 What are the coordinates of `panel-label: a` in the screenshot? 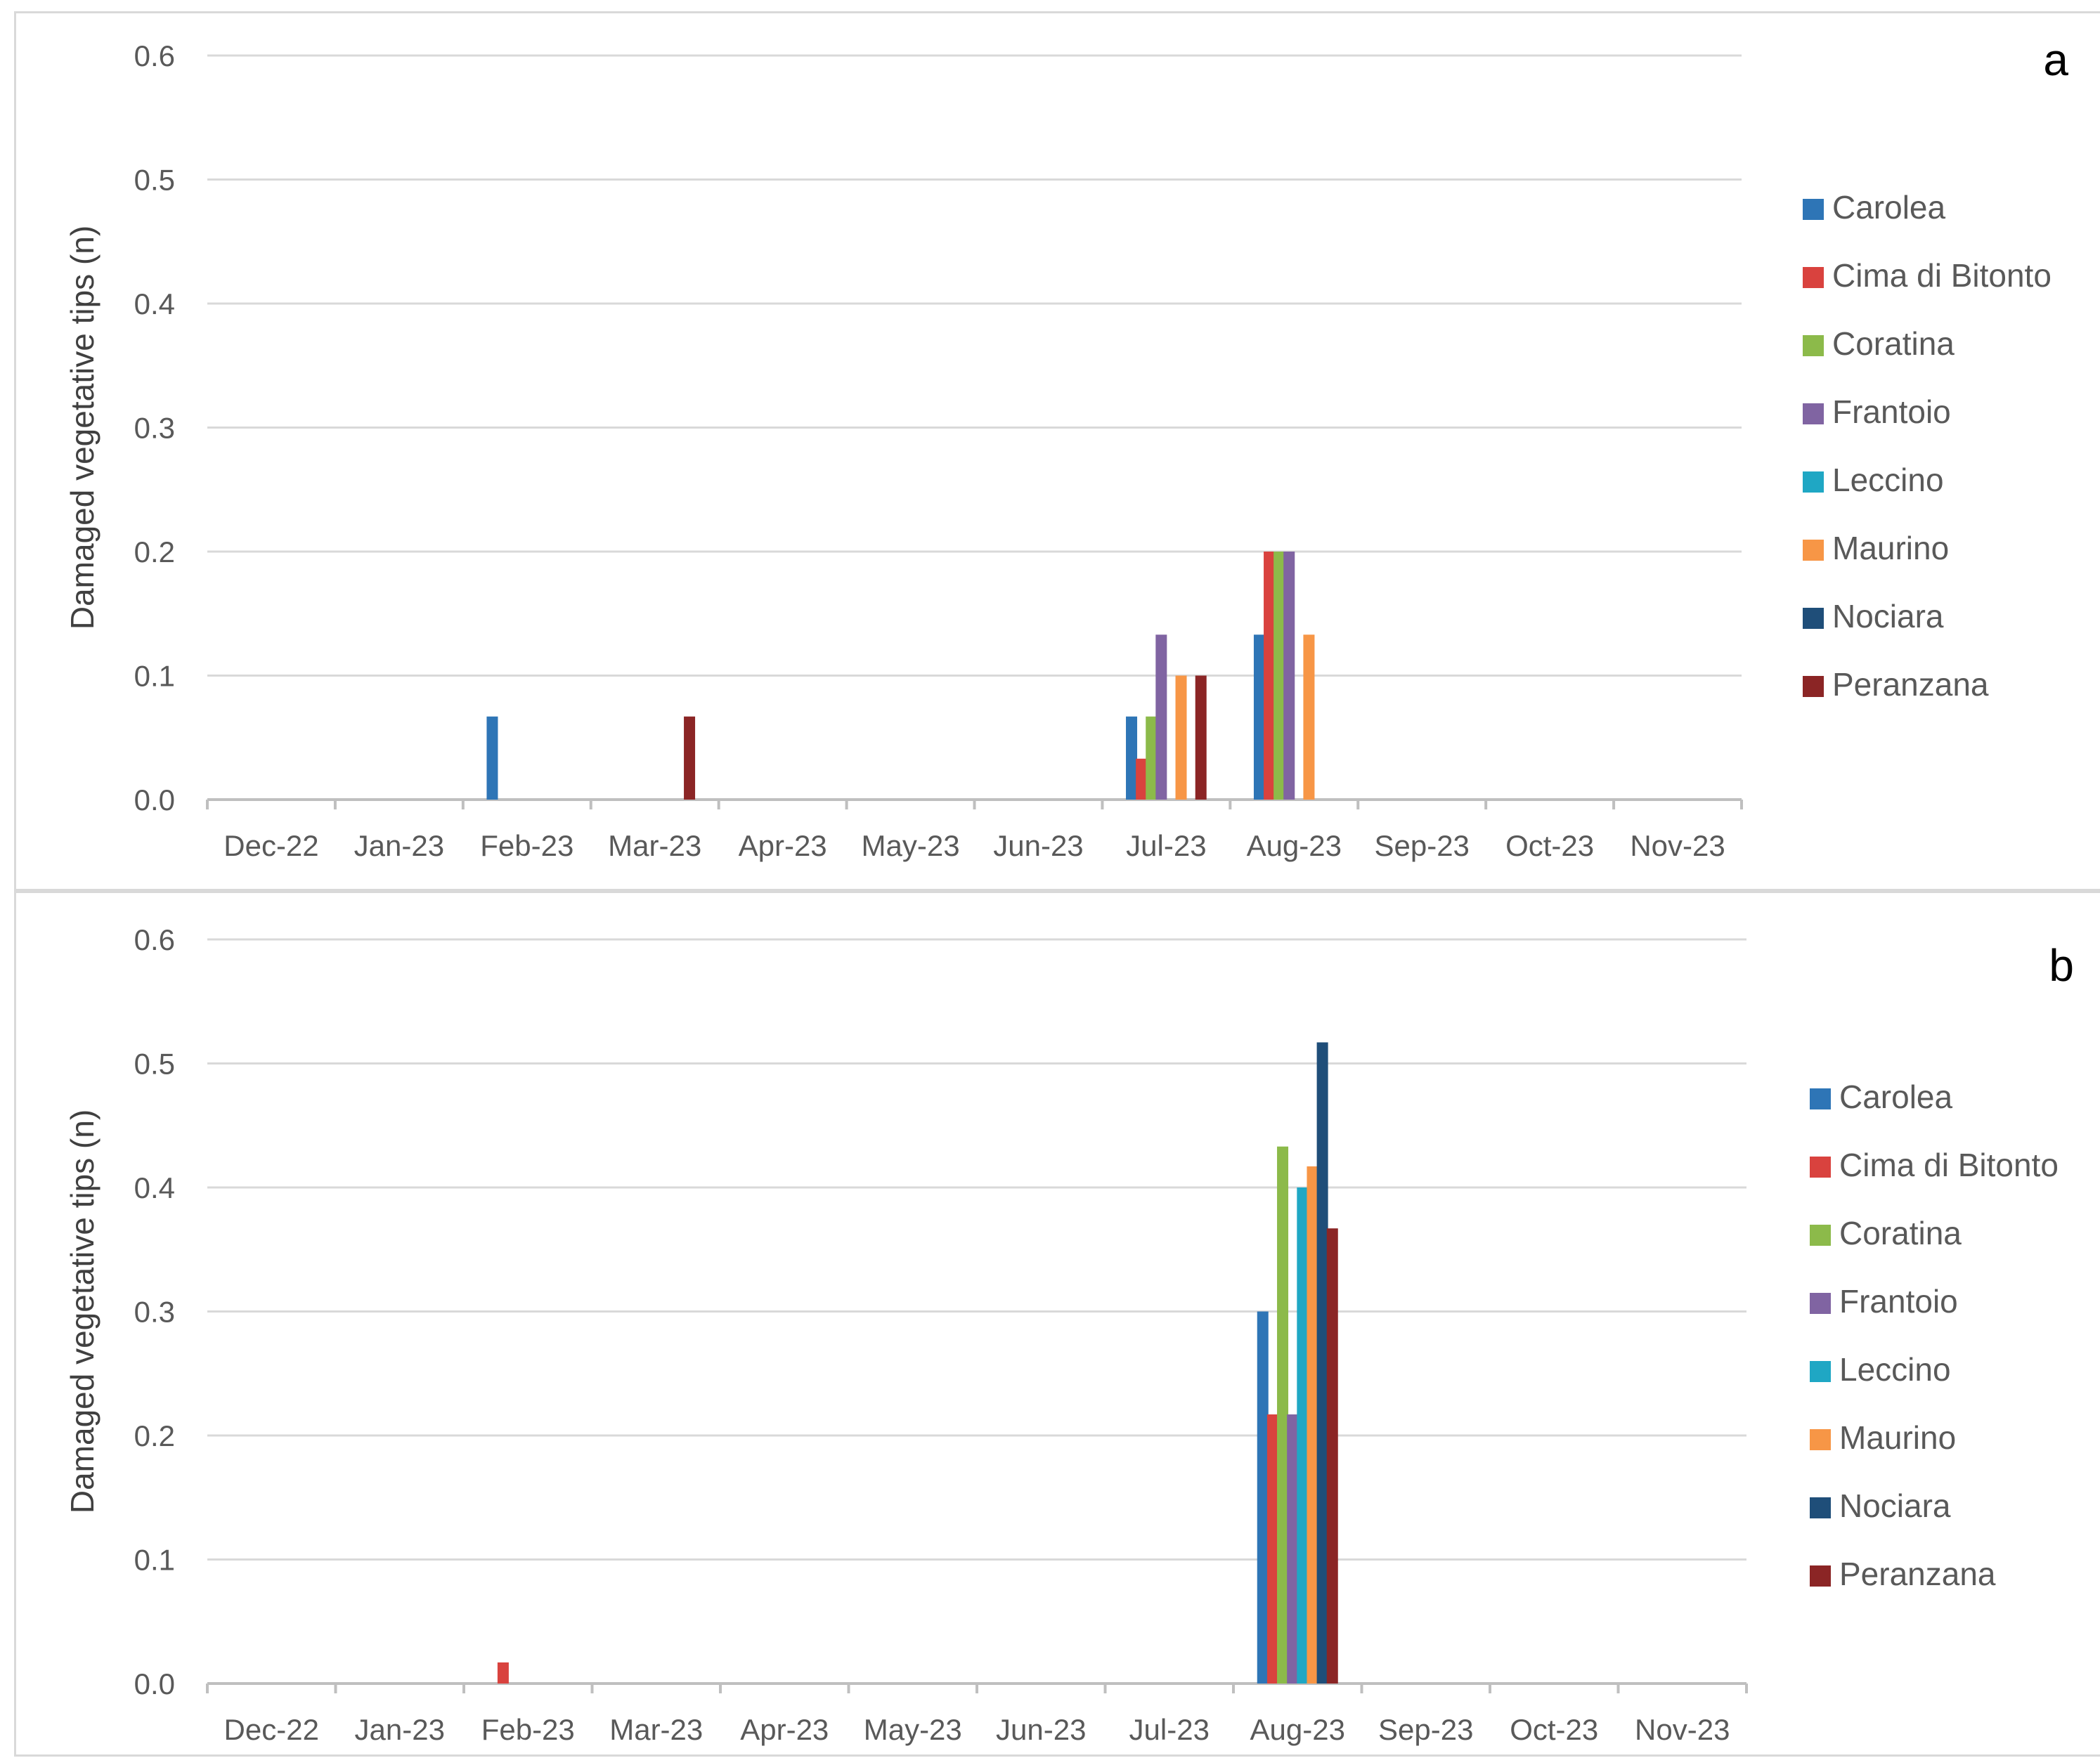 It's located at (2055, 59).